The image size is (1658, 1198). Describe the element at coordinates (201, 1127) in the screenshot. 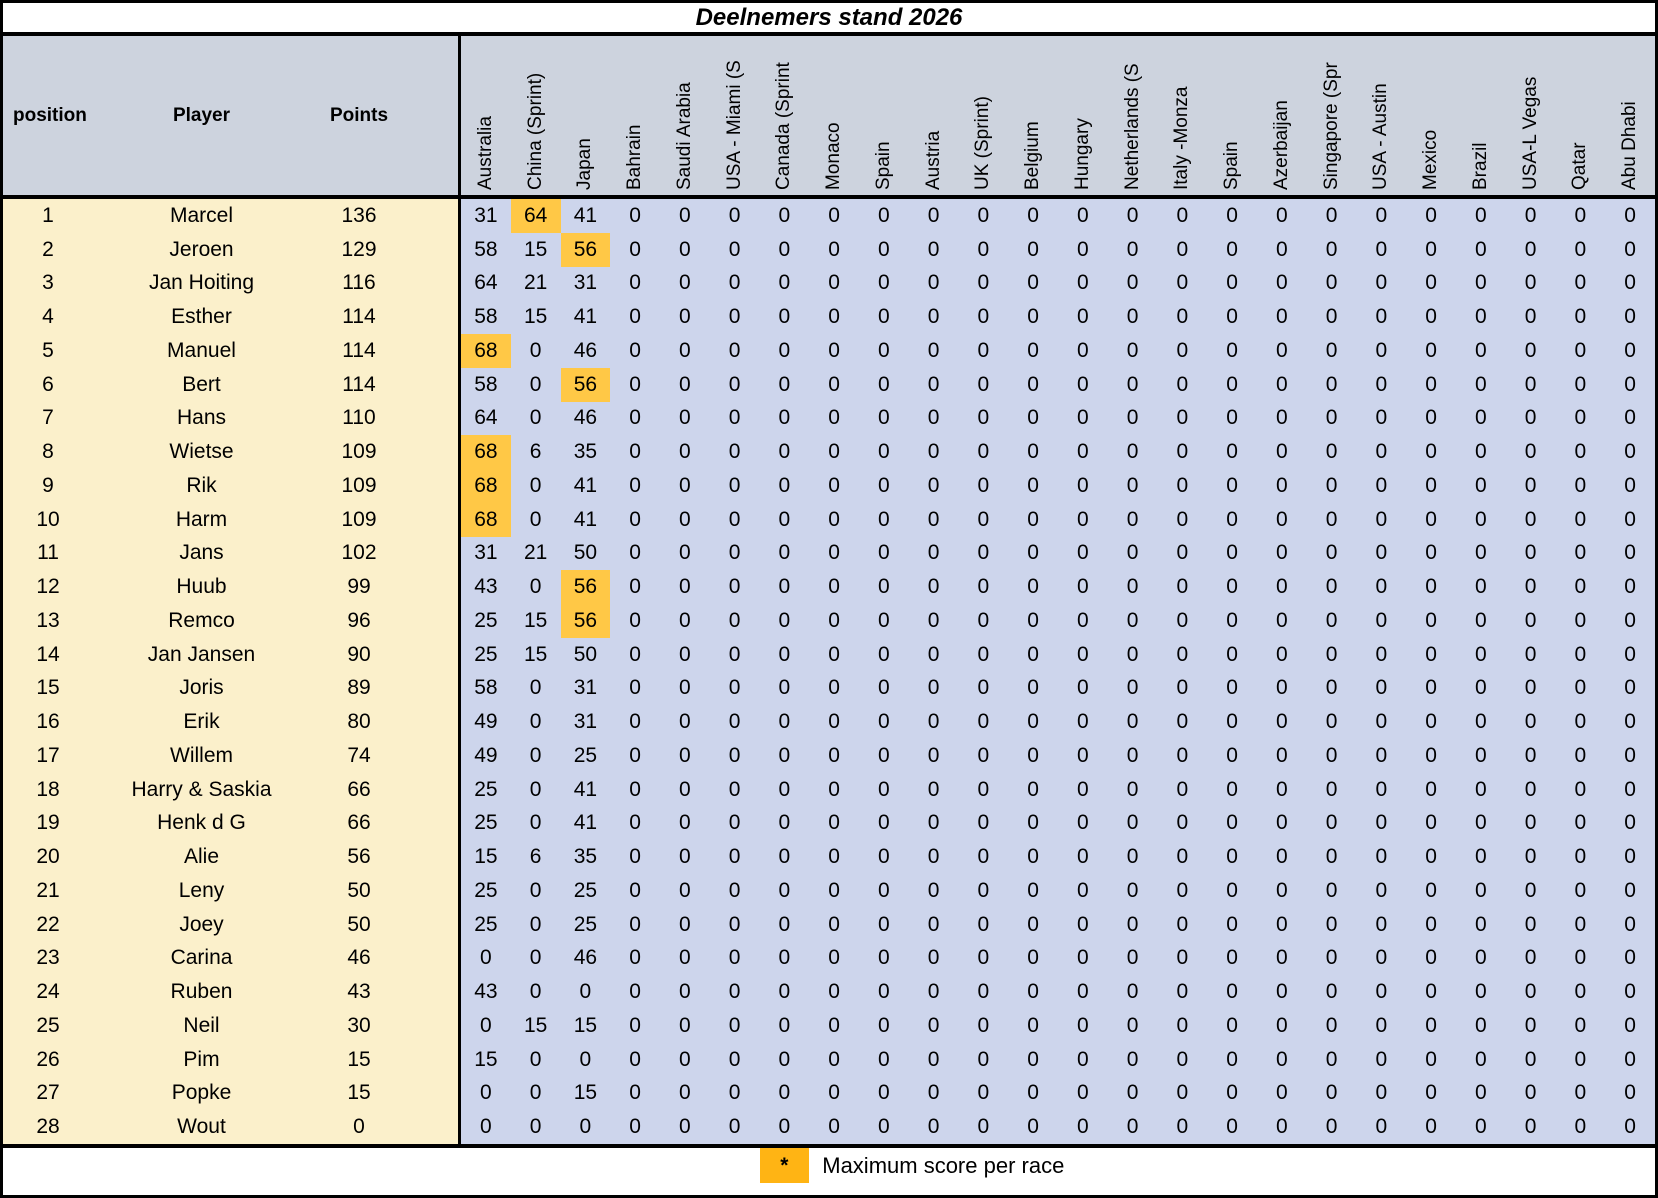

I see `cell-player: Wout` at that location.